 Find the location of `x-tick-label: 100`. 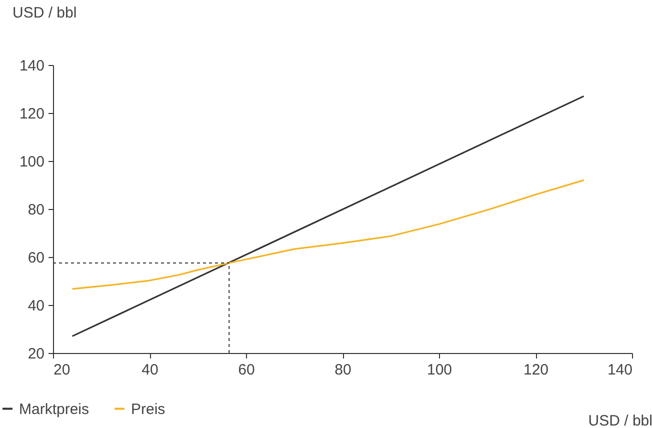

x-tick-label: 100 is located at coordinates (439, 370).